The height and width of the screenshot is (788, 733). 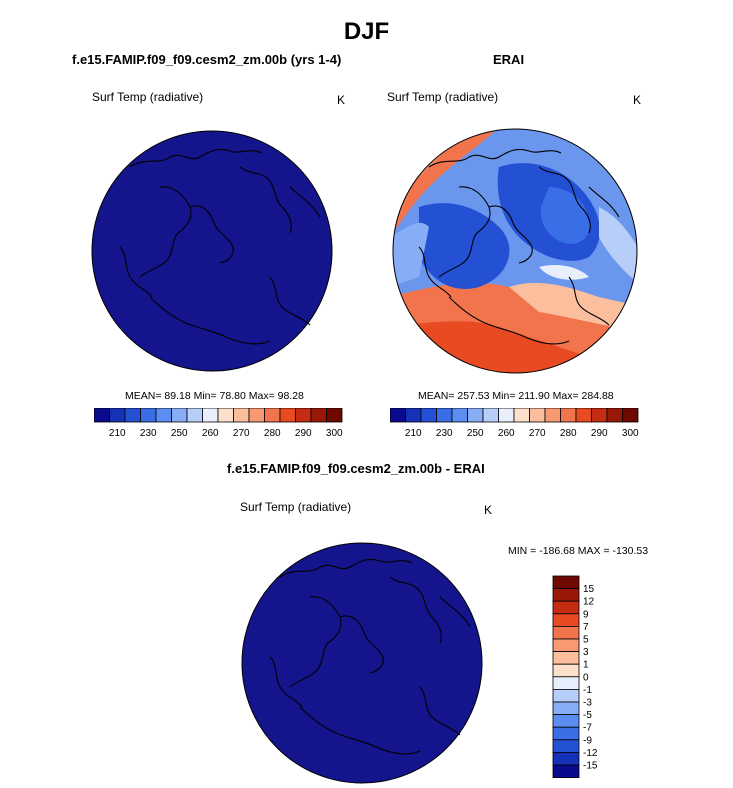 I want to click on left-stats: MEAN= 89.18 Min= 78.80 Max= 98.28, so click(x=214, y=396).